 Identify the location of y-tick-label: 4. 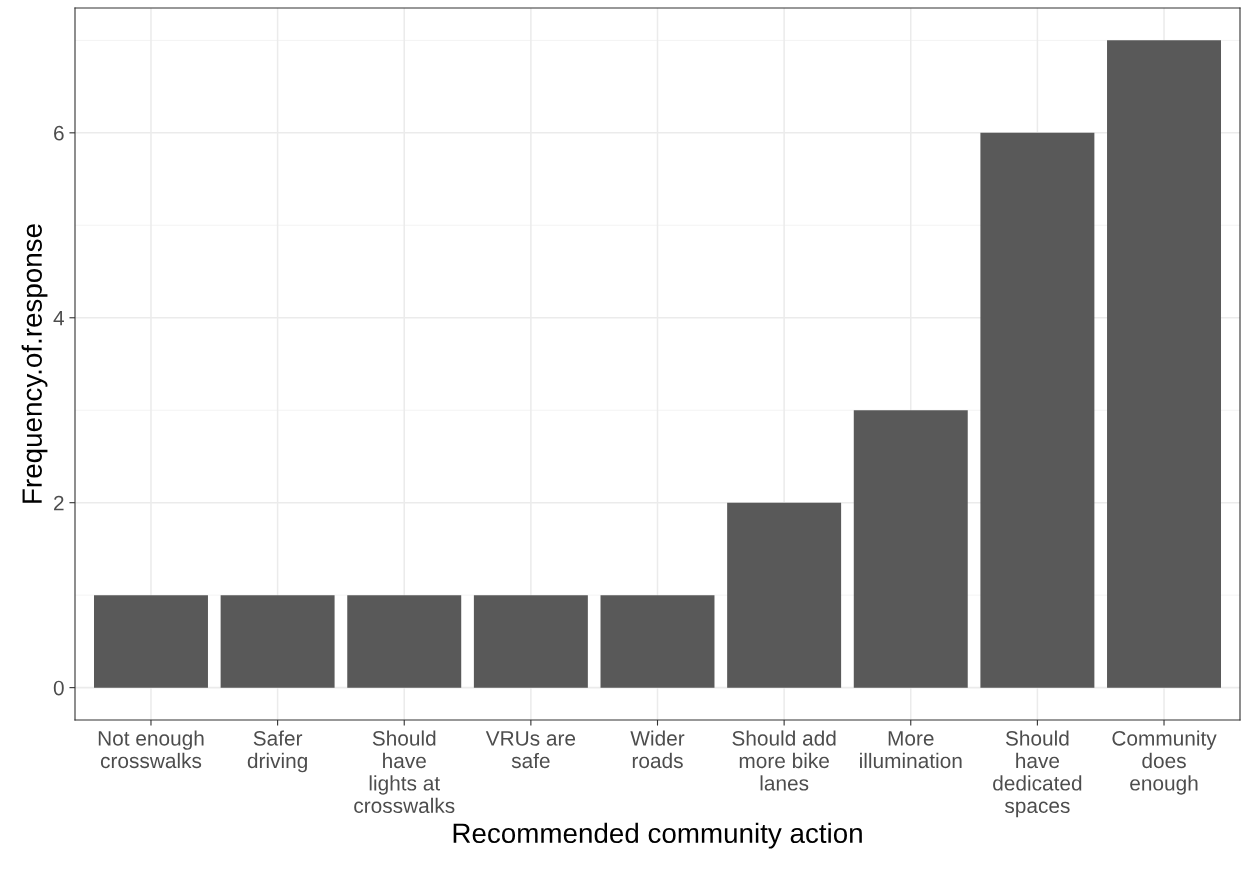
(58, 318).